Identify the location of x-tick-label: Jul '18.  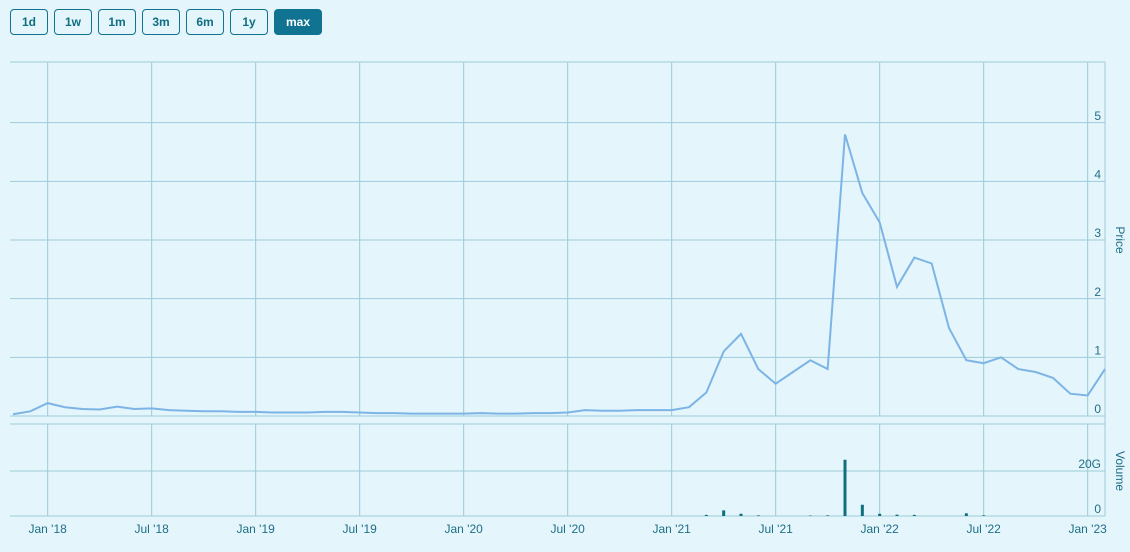
(152, 529).